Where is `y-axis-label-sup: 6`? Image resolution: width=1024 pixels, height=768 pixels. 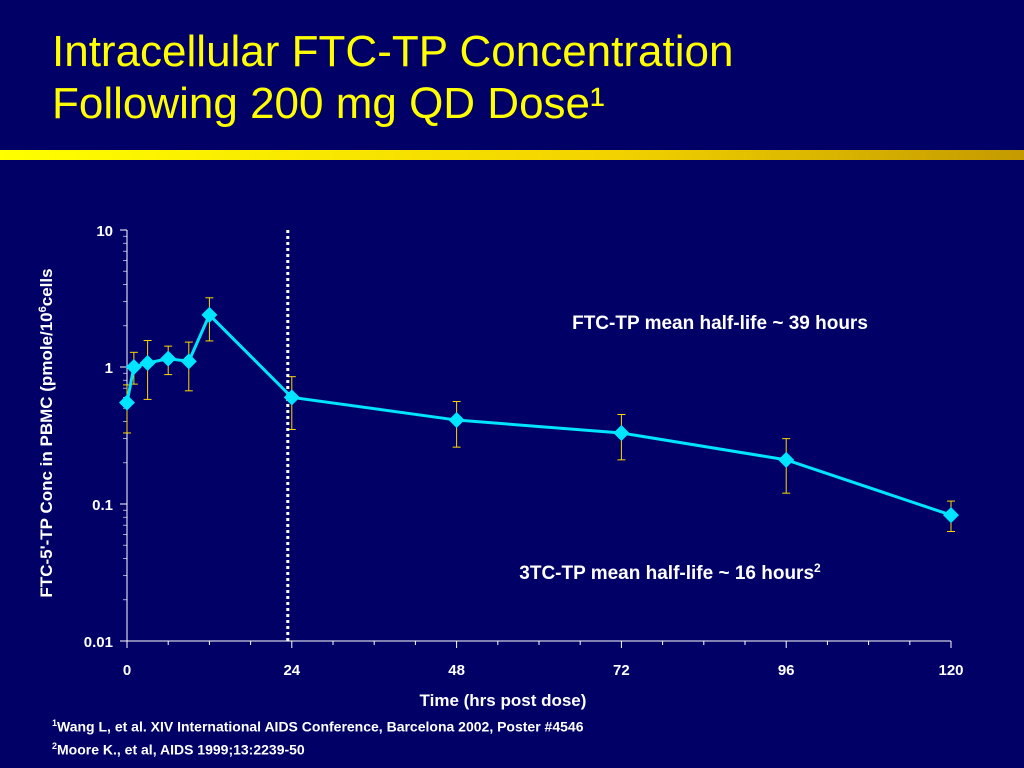
y-axis-label-sup: 6 is located at coordinates (43, 309).